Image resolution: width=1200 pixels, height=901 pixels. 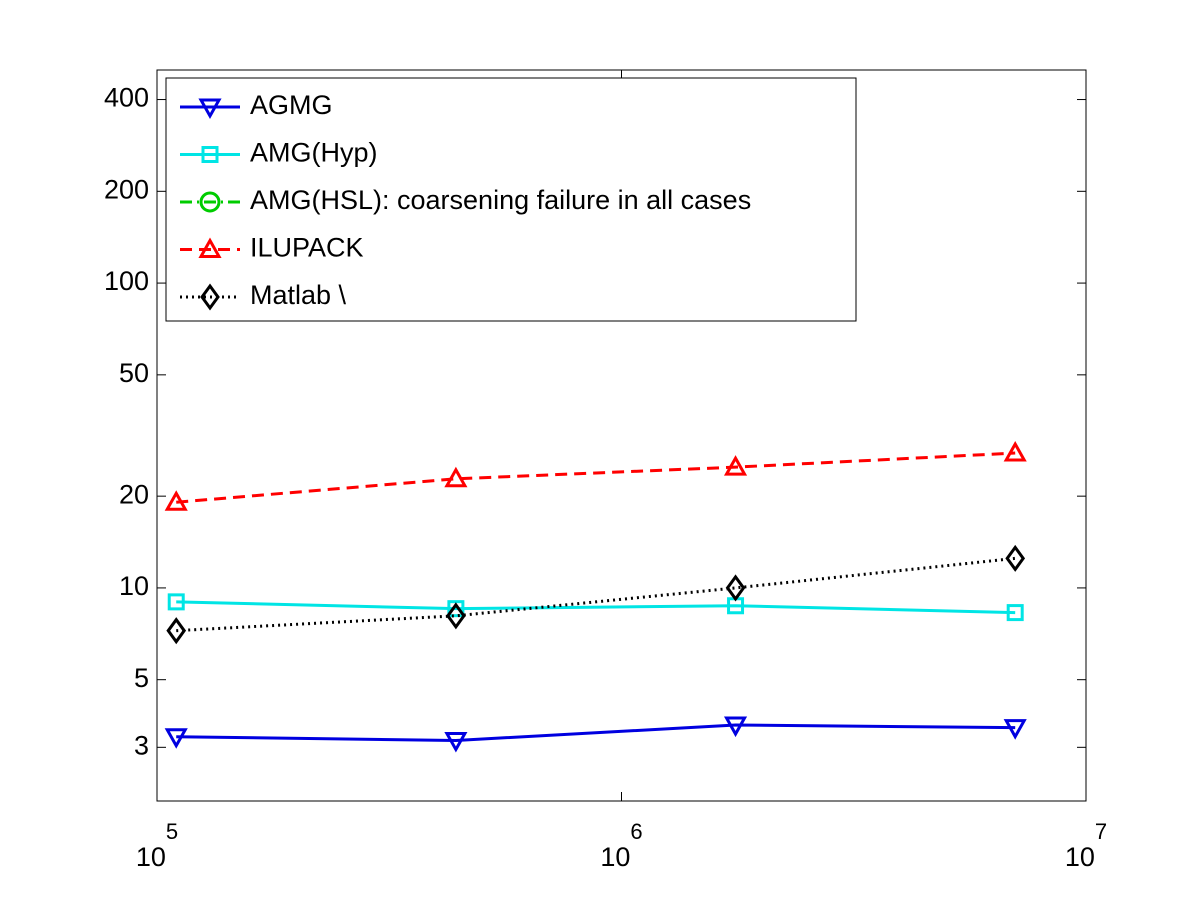 What do you see at coordinates (134, 586) in the screenshot?
I see `y-tick-label: 10` at bounding box center [134, 586].